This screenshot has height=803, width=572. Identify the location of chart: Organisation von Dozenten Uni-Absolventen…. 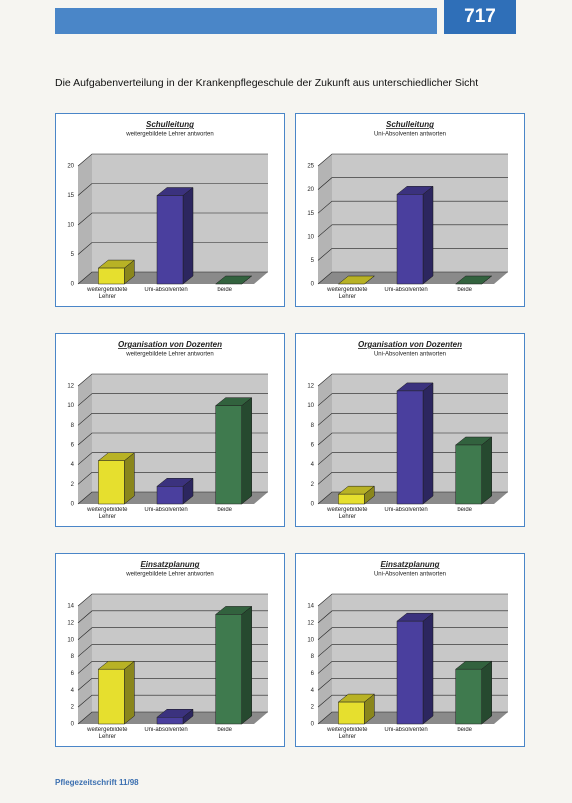
(410, 430).